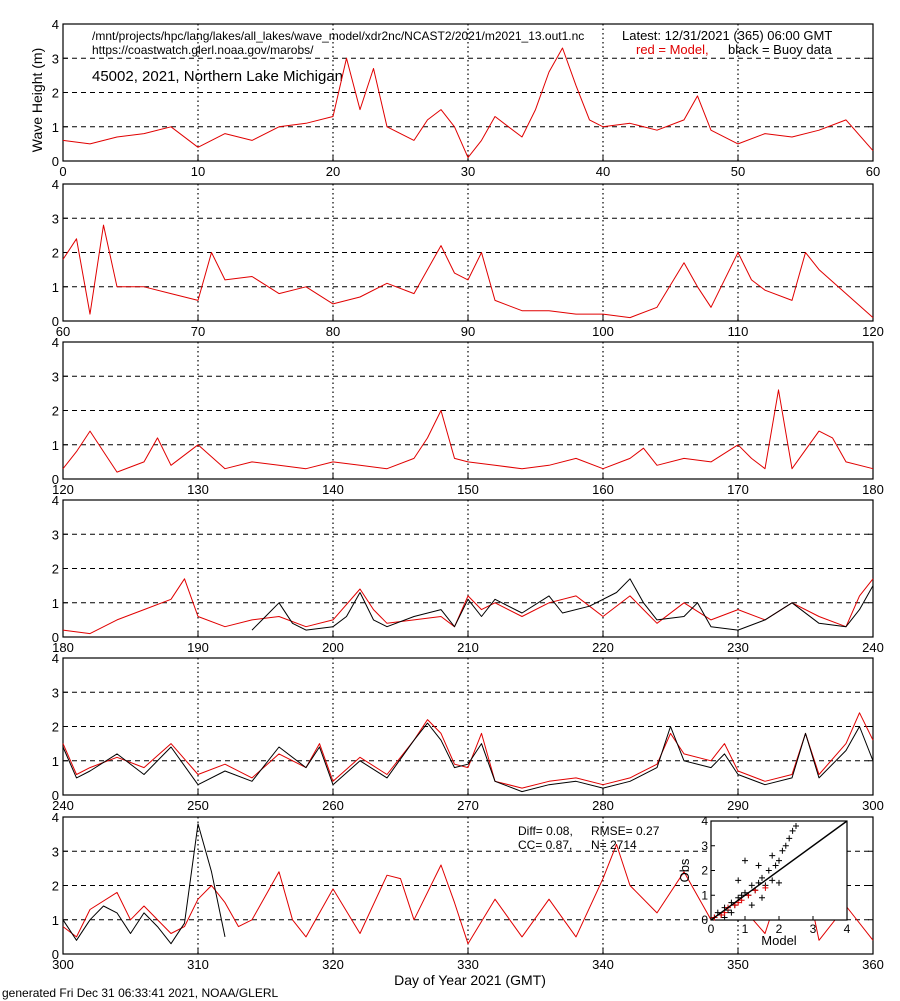 The image size is (900, 1001). I want to click on x-tick-label: 260, so click(333, 805).